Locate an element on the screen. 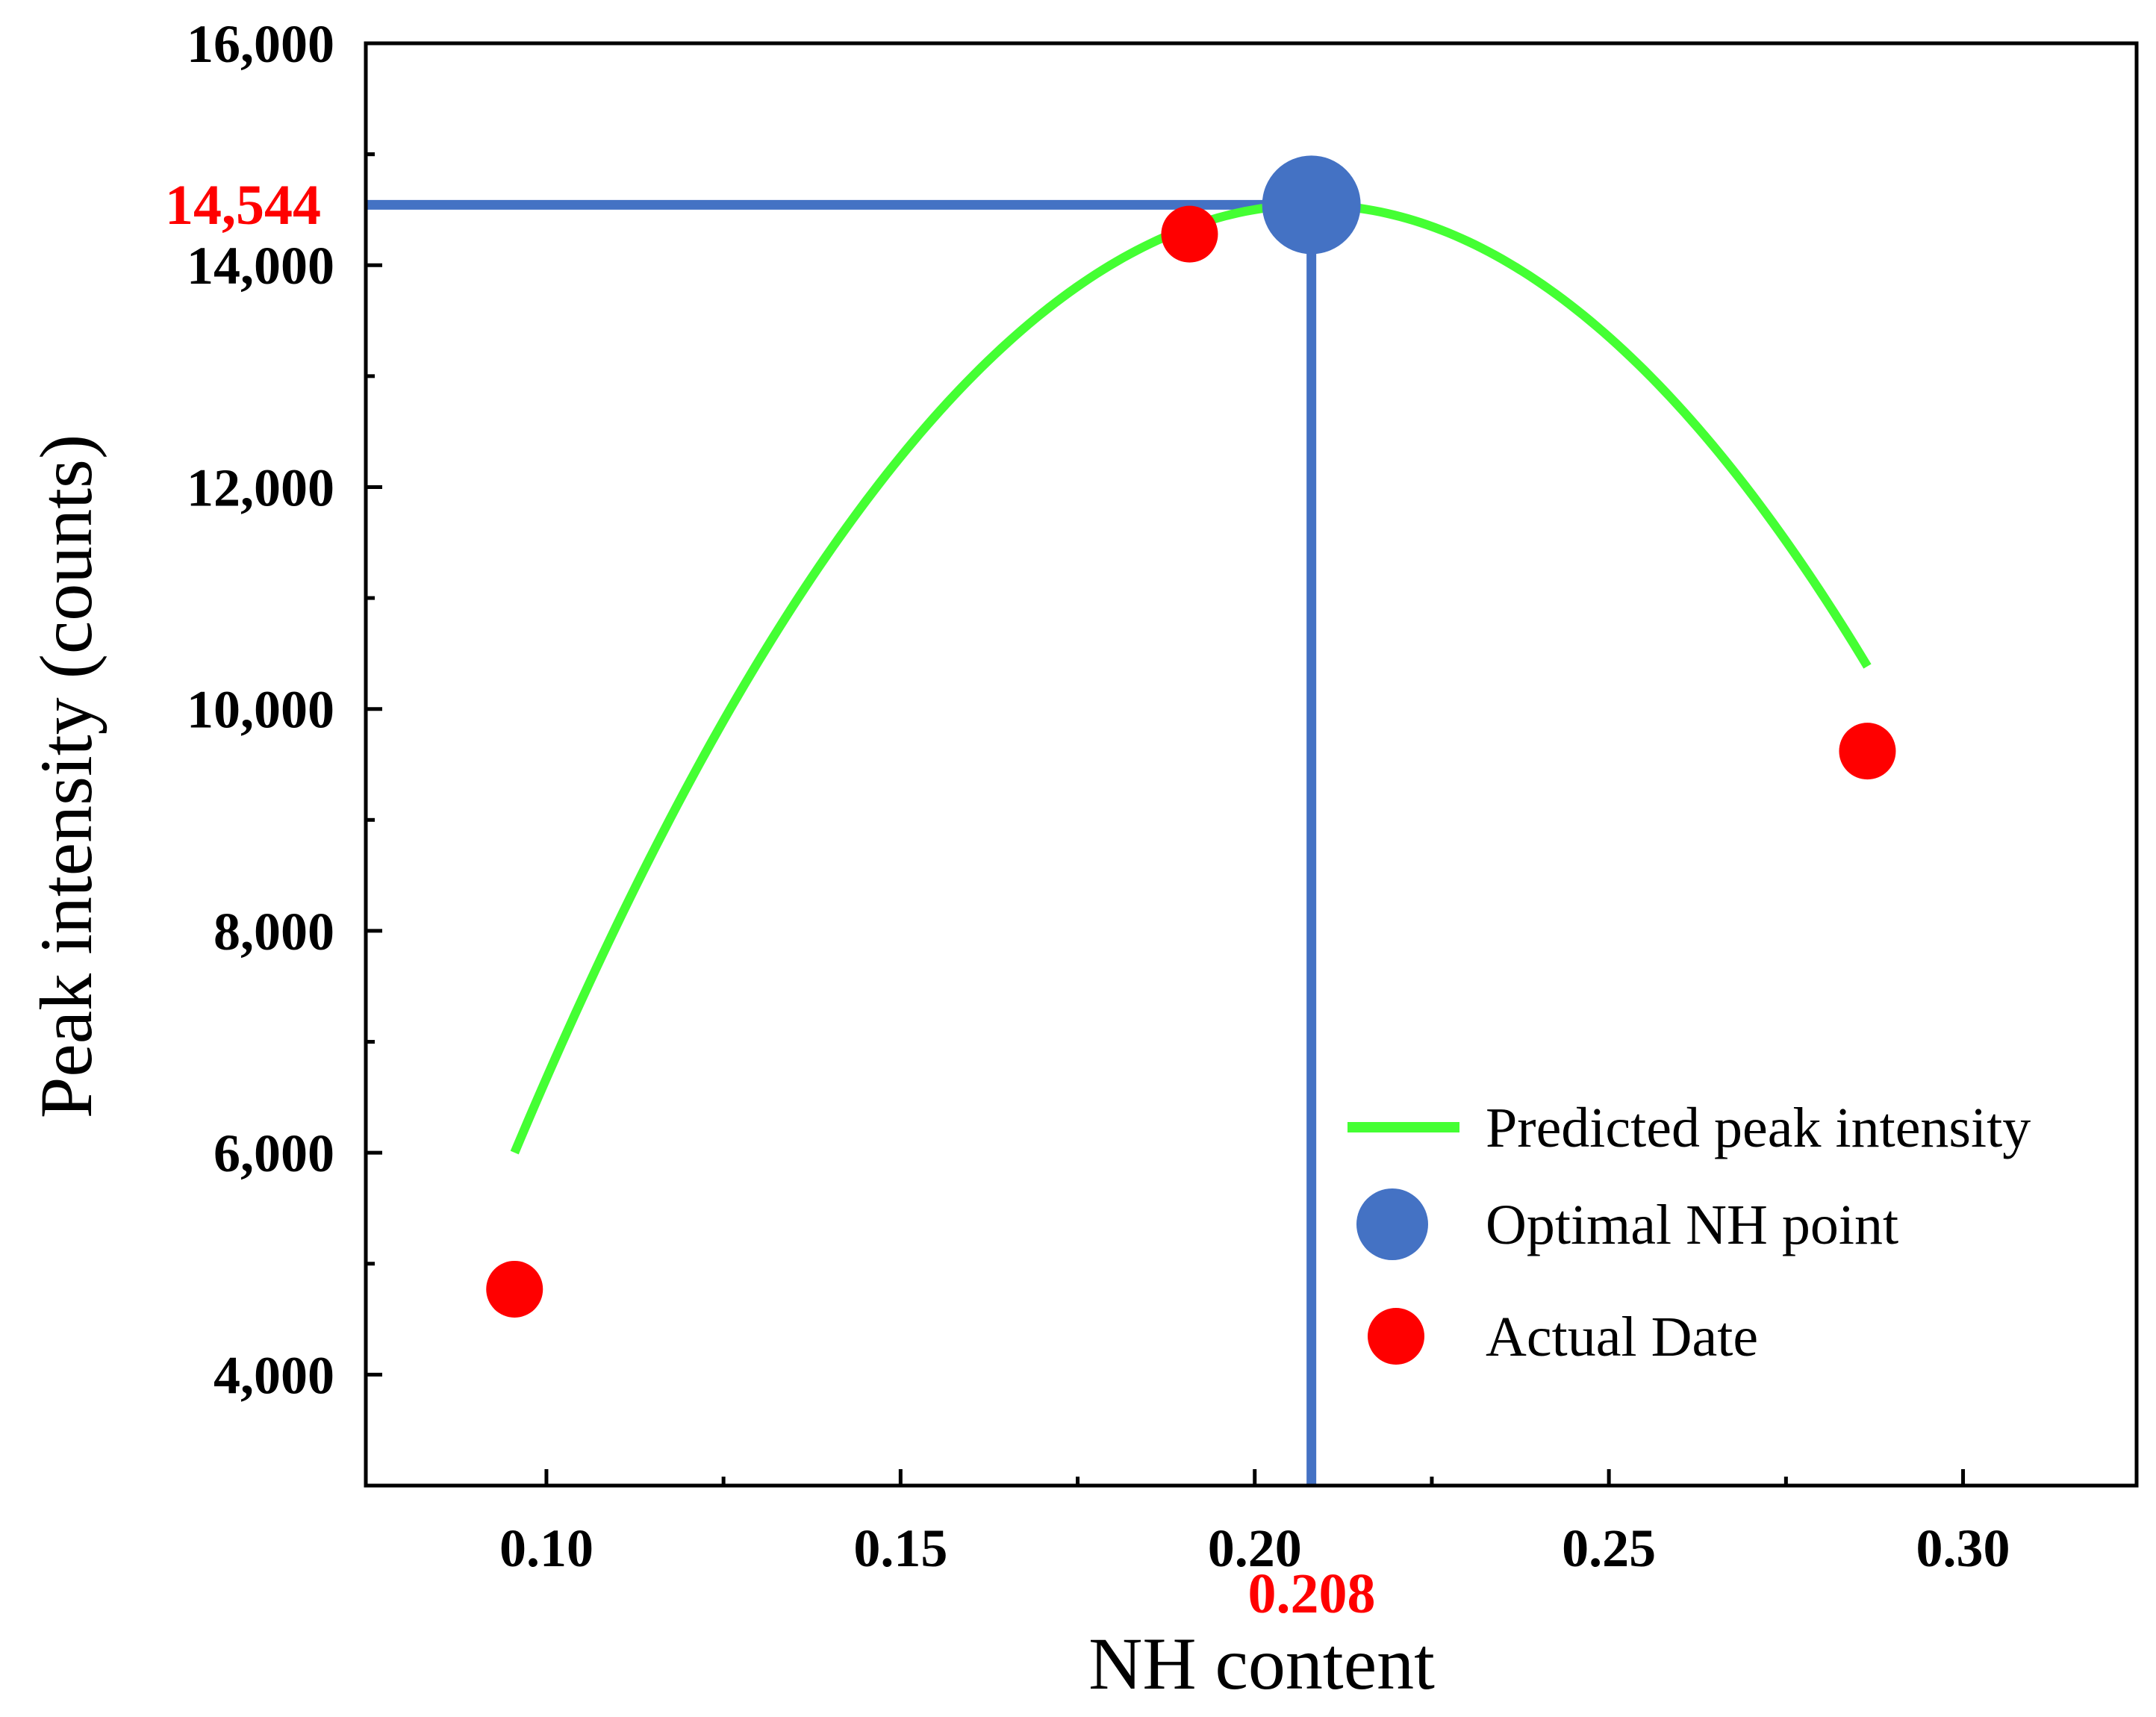 This screenshot has width=2156, height=1717. x-axis-title: NH content is located at coordinates (1261, 1663).